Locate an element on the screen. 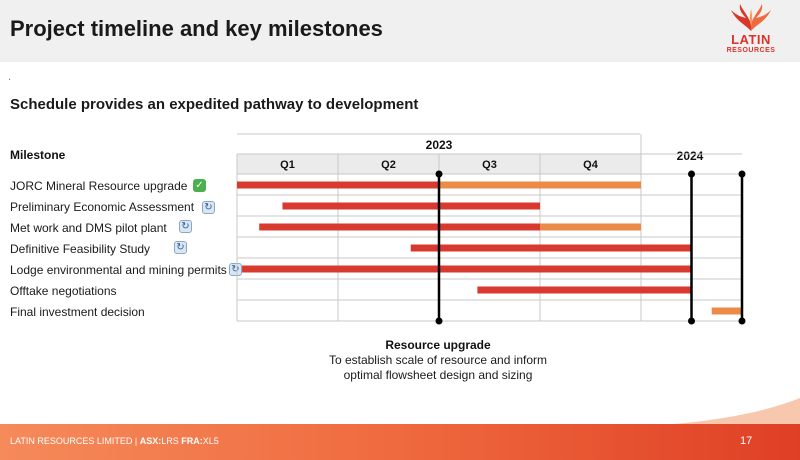  caption-title: Resource upgrade is located at coordinates (438, 345).